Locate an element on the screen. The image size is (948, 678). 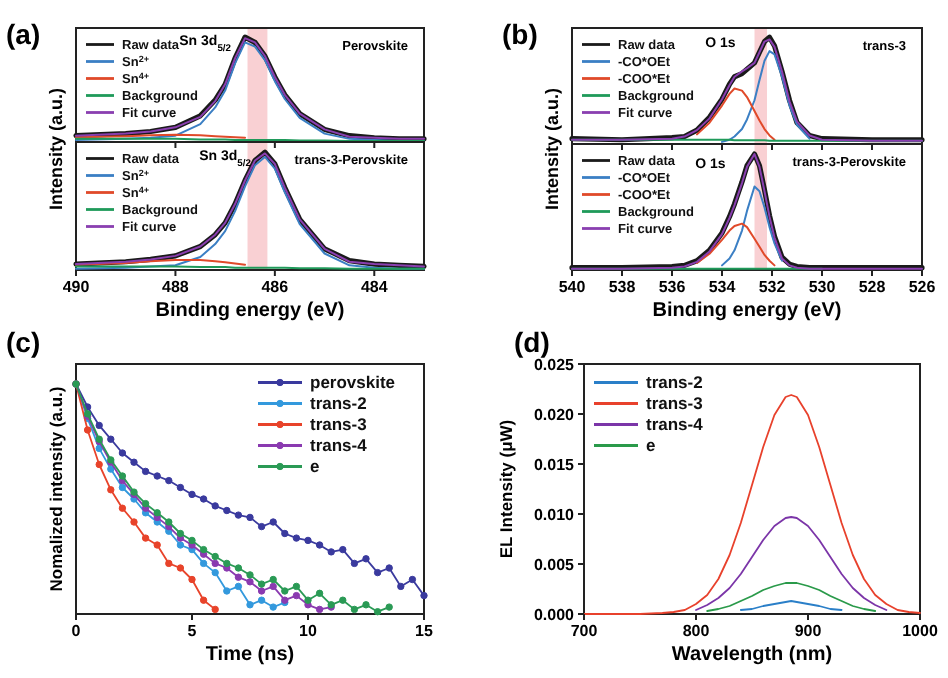
chart-title: (c) is located at coordinates (23, 342).